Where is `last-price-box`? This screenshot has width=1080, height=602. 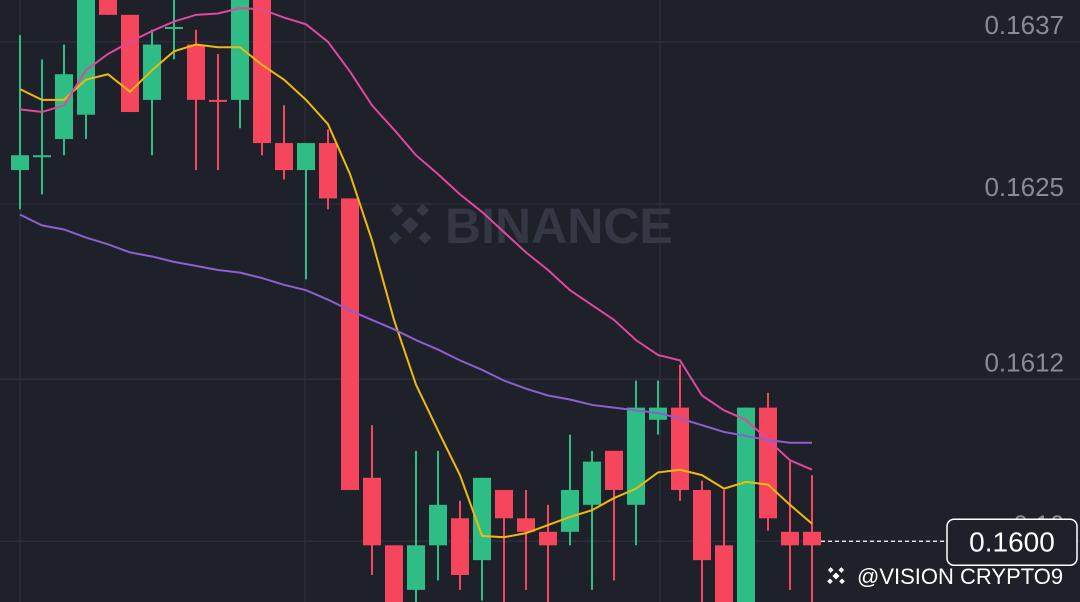 last-price-box is located at coordinates (1012, 542).